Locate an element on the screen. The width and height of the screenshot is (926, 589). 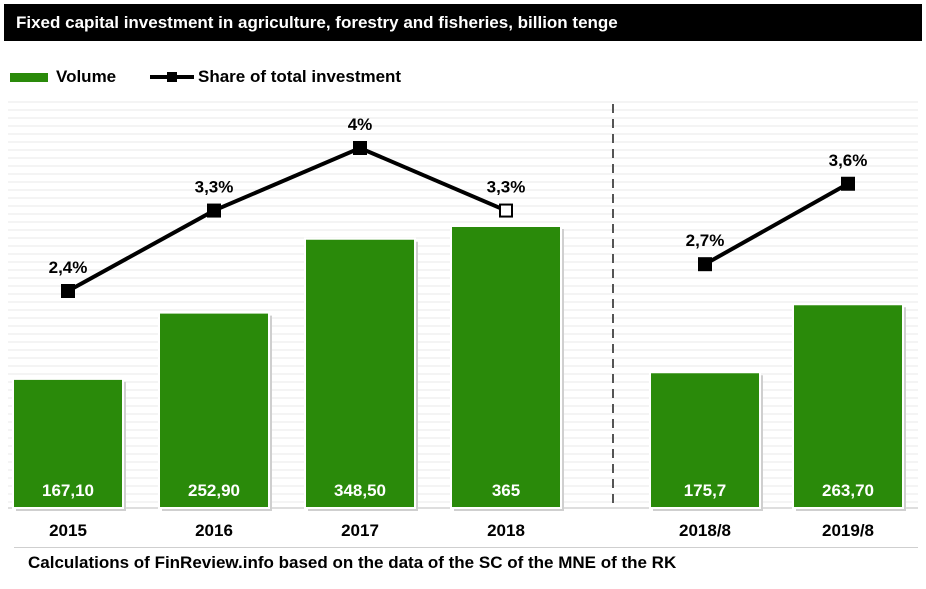
bar-value-label: 175,7 is located at coordinates (705, 490).